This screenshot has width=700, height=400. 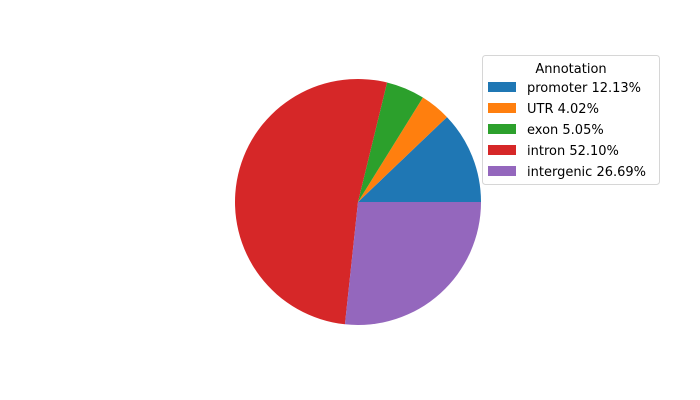 I want to click on pie-slice-promoter, so click(x=419, y=159).